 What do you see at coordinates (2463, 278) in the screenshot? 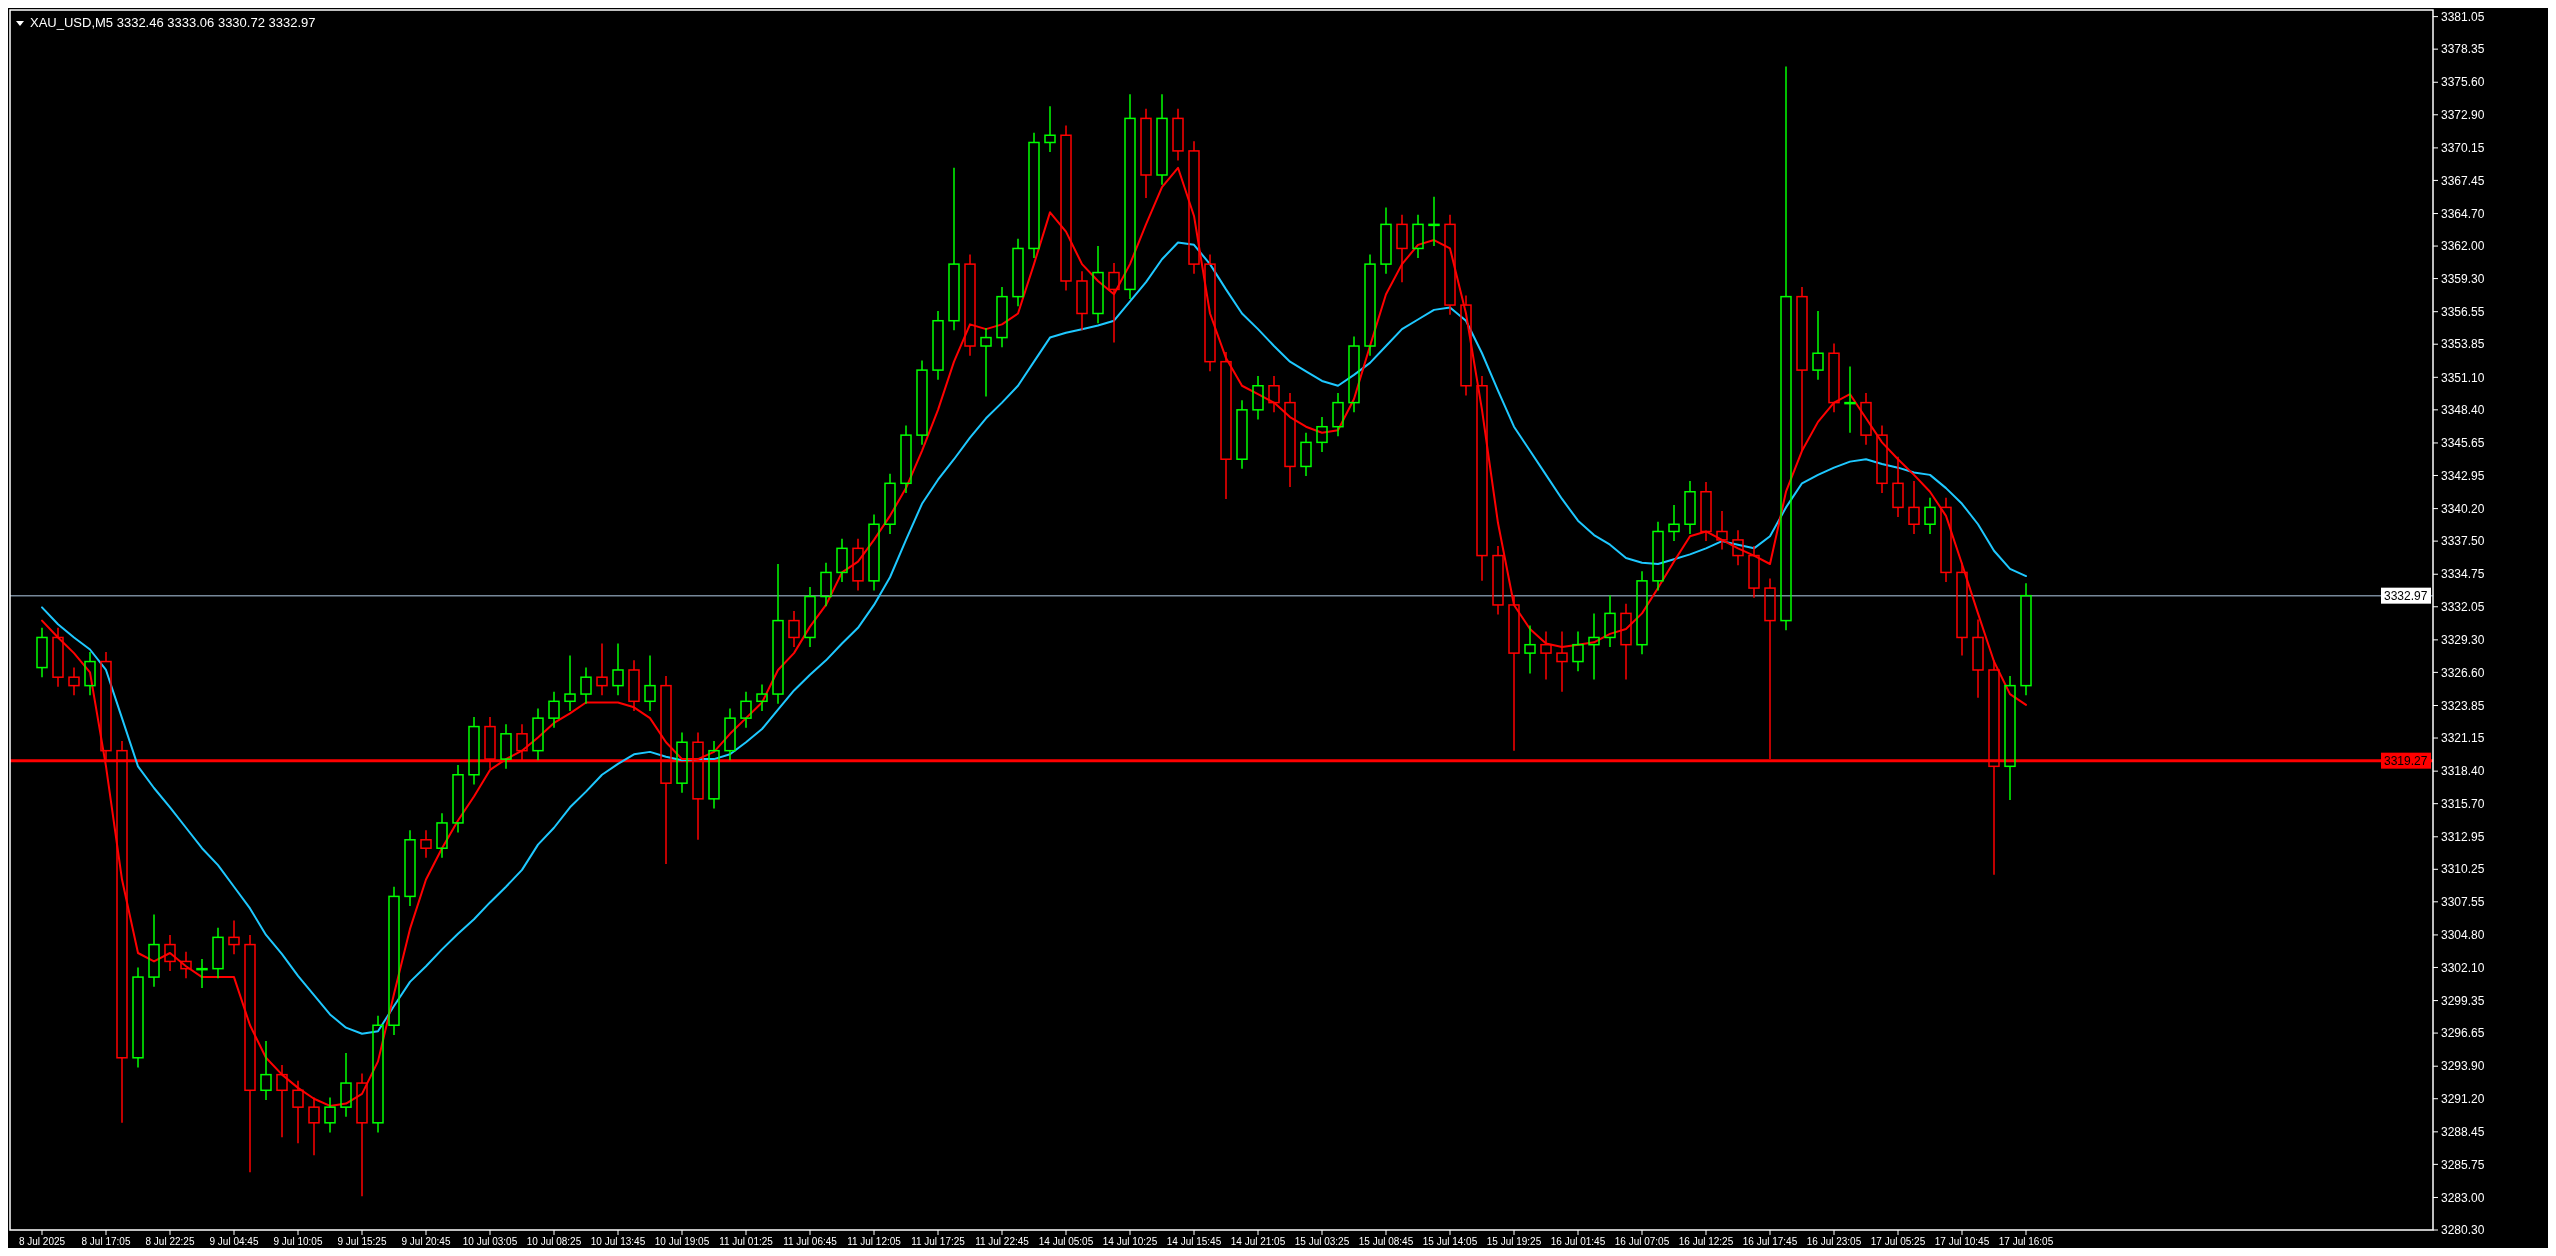
I see `y-tick-label: 3359.30` at bounding box center [2463, 278].